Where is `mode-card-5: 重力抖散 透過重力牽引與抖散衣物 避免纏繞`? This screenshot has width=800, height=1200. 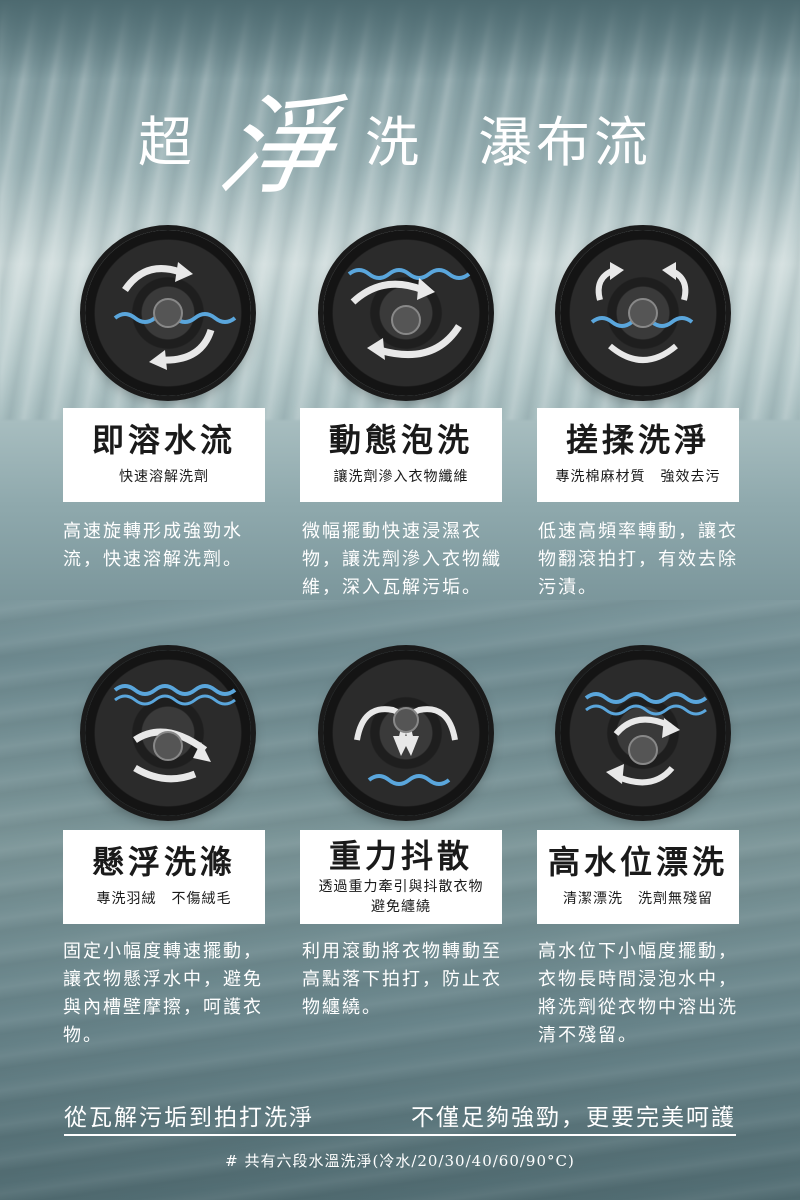 mode-card-5: 重力抖散 透過重力牽引與抖散衣物 避免纏繞 is located at coordinates (401, 877).